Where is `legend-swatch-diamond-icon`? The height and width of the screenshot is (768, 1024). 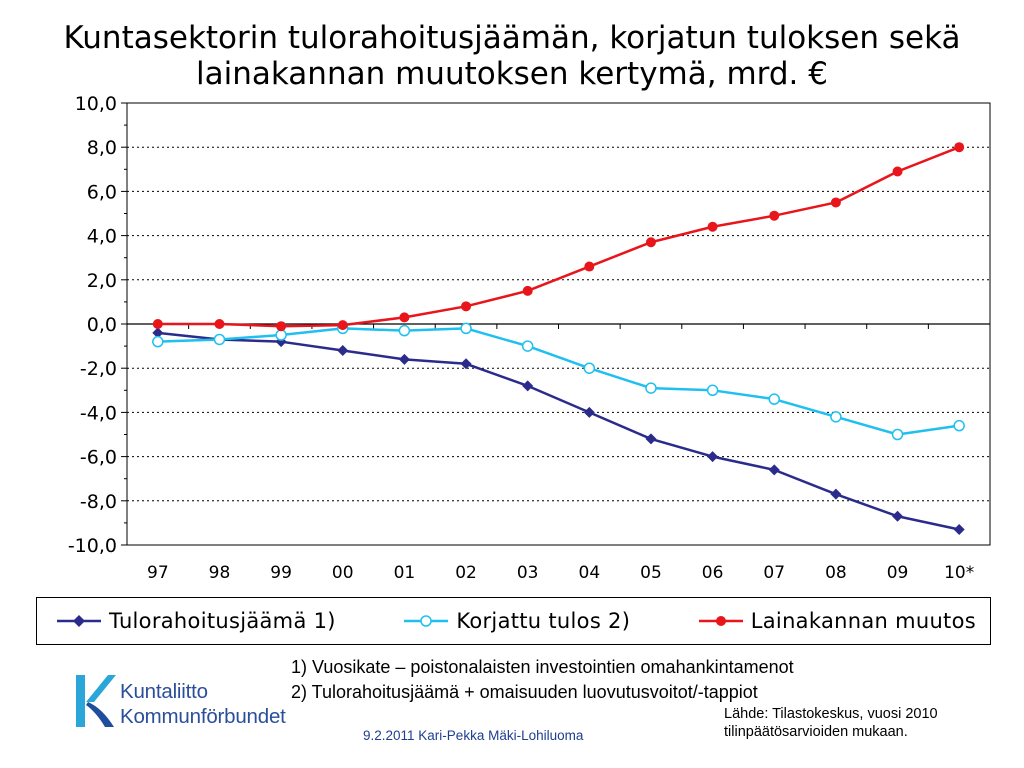 legend-swatch-diamond-icon is located at coordinates (79, 621).